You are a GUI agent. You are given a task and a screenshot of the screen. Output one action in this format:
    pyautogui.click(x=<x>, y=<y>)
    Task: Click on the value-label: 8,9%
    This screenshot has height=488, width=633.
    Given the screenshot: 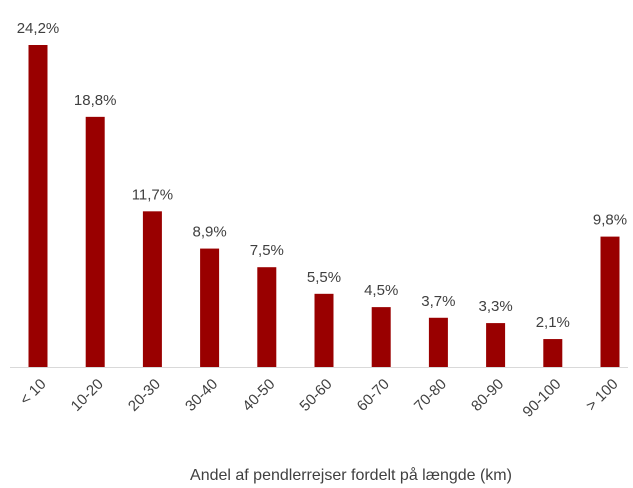 What is the action you would take?
    pyautogui.click(x=209, y=232)
    